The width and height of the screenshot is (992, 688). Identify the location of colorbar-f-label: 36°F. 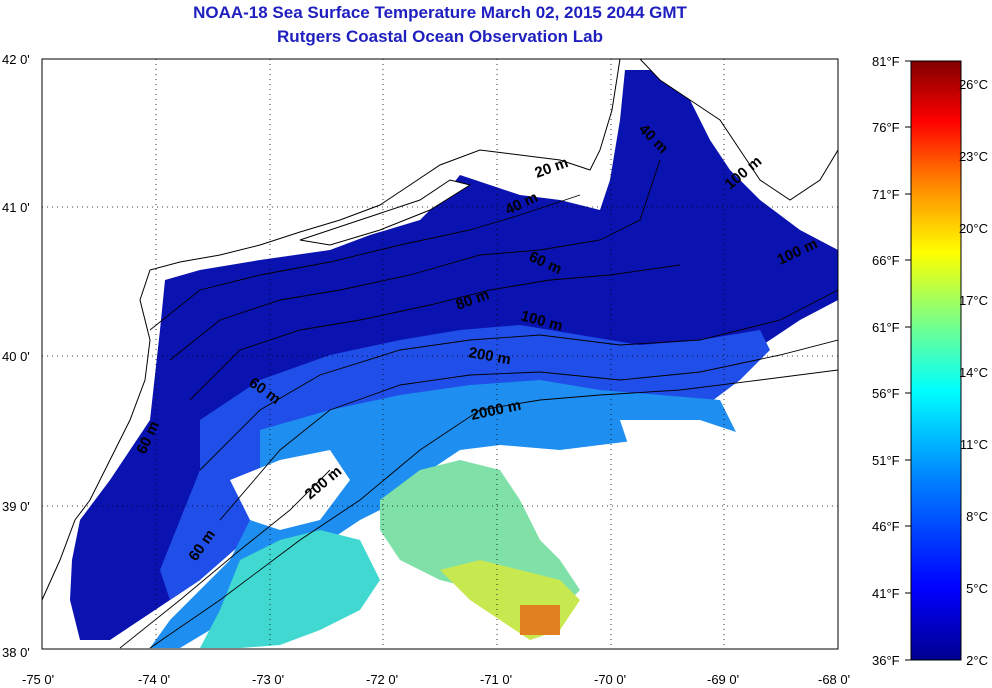
(886, 660).